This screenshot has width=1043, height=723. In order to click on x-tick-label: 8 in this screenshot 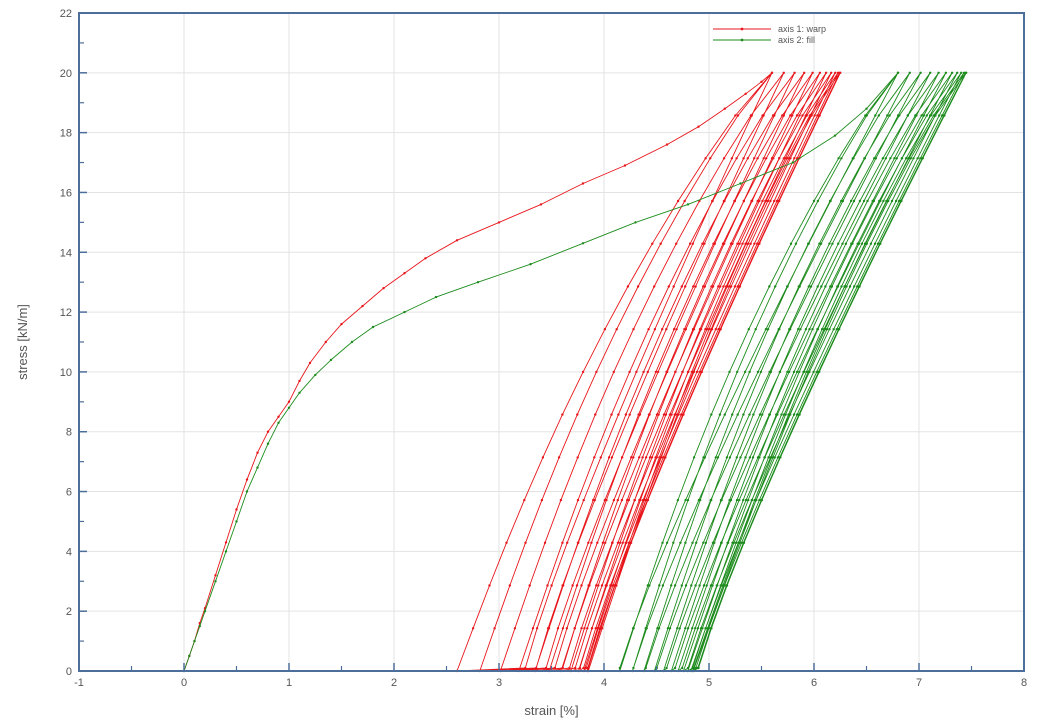, I will do `click(1024, 683)`.